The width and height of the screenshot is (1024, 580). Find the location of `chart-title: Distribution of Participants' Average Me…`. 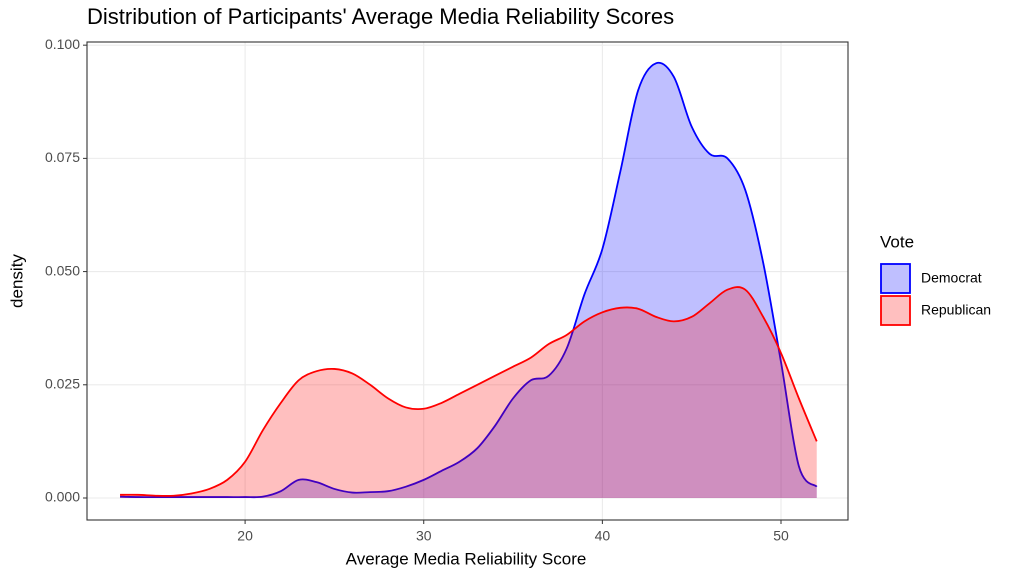

chart-title: Distribution of Participants' Average Me… is located at coordinates (380, 16).